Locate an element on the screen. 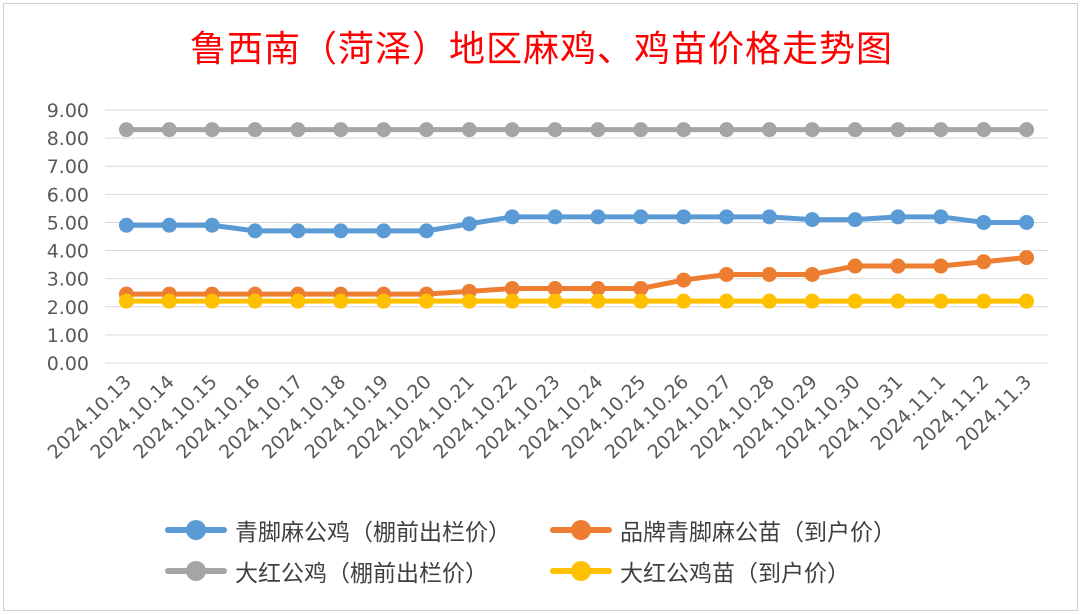 The width and height of the screenshot is (1083, 615). legend-item-series-3: 大红公鸡（棚前出栏价） is located at coordinates (326, 571).